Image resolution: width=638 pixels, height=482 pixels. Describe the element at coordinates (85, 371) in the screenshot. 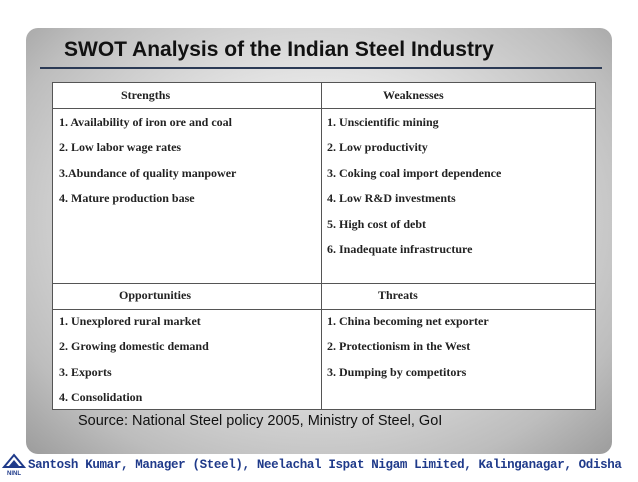

I see `list-item: 3. Exports` at that location.